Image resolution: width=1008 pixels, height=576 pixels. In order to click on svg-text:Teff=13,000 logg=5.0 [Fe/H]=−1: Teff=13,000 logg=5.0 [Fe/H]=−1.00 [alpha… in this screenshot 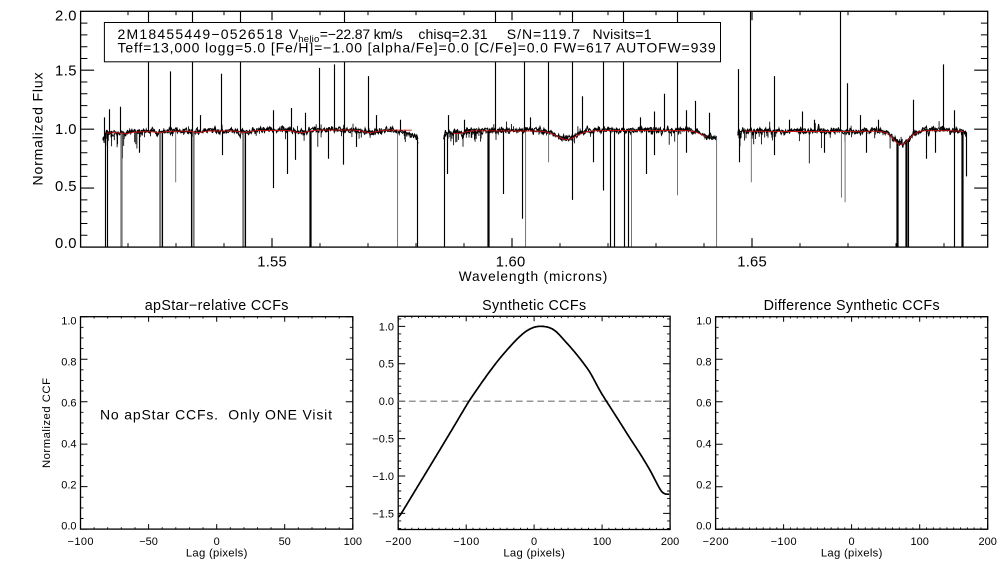, I will do `click(417, 47)`.